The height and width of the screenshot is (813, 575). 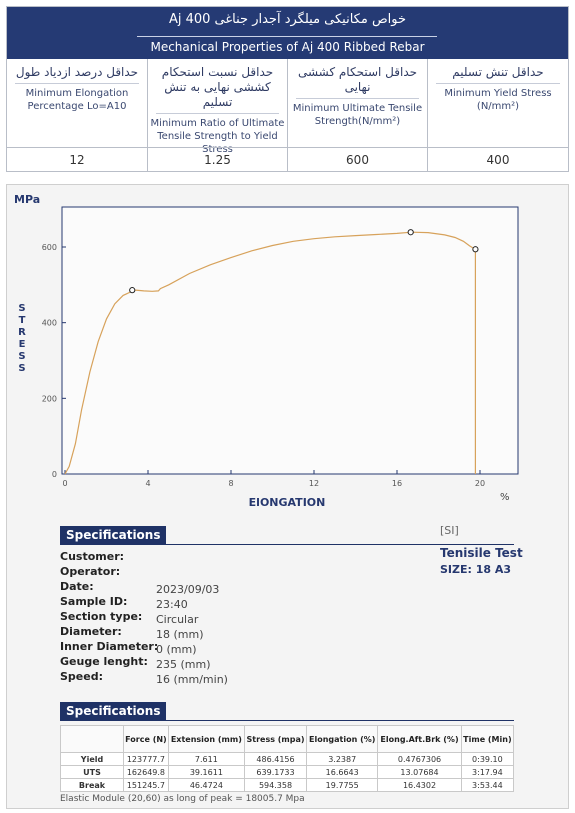 What do you see at coordinates (54, 474) in the screenshot?
I see `y-tick-label: 0` at bounding box center [54, 474].